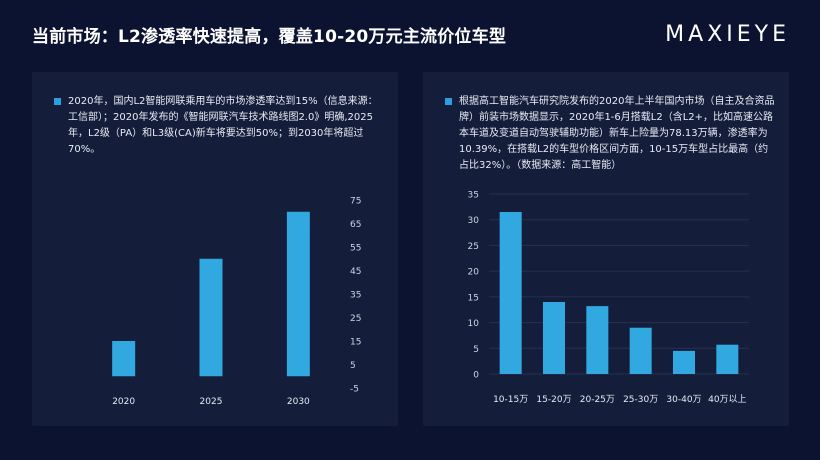 The width and height of the screenshot is (820, 460). Describe the element at coordinates (554, 338) in the screenshot. I see `bar-15-20万` at that location.